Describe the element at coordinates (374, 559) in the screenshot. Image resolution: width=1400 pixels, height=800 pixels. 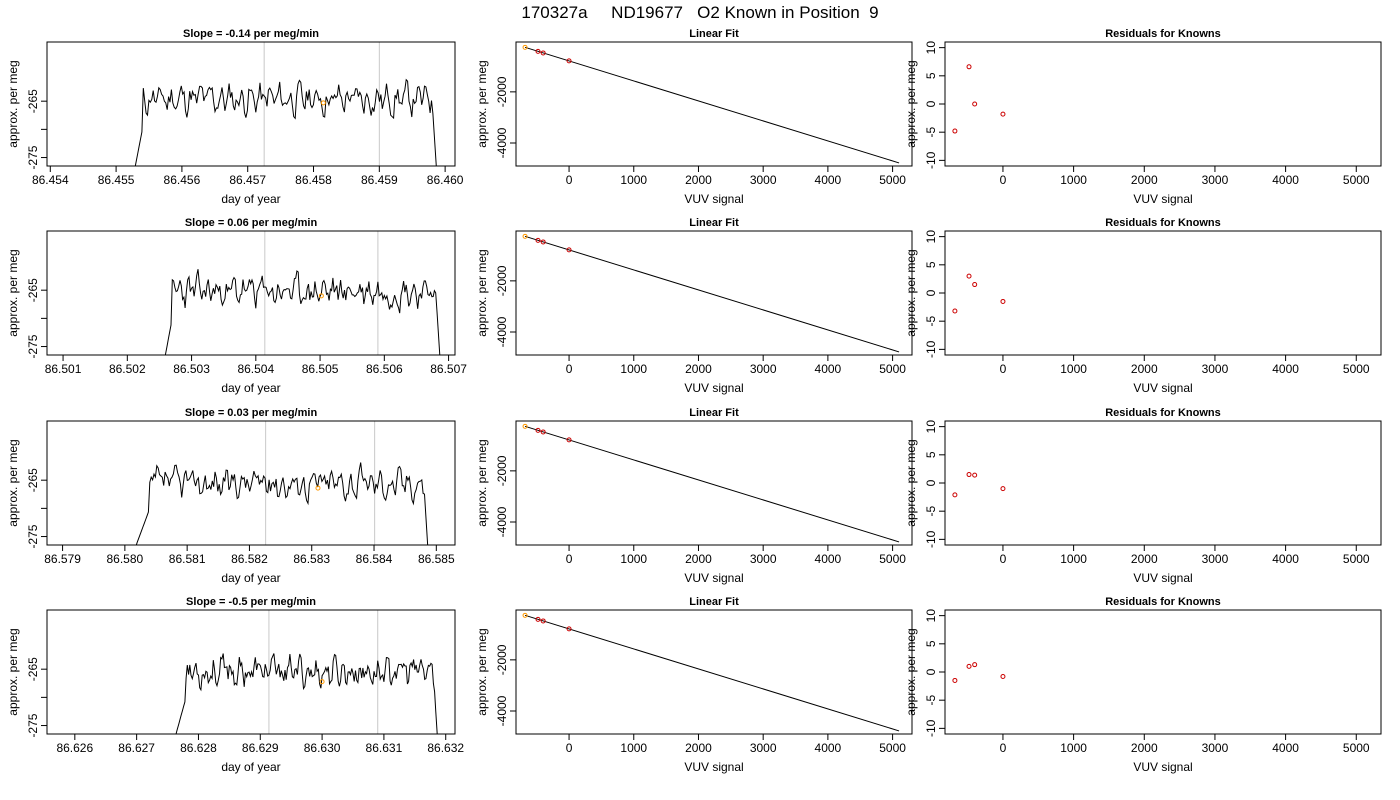
I see `x-tick-label: 86.584` at that location.